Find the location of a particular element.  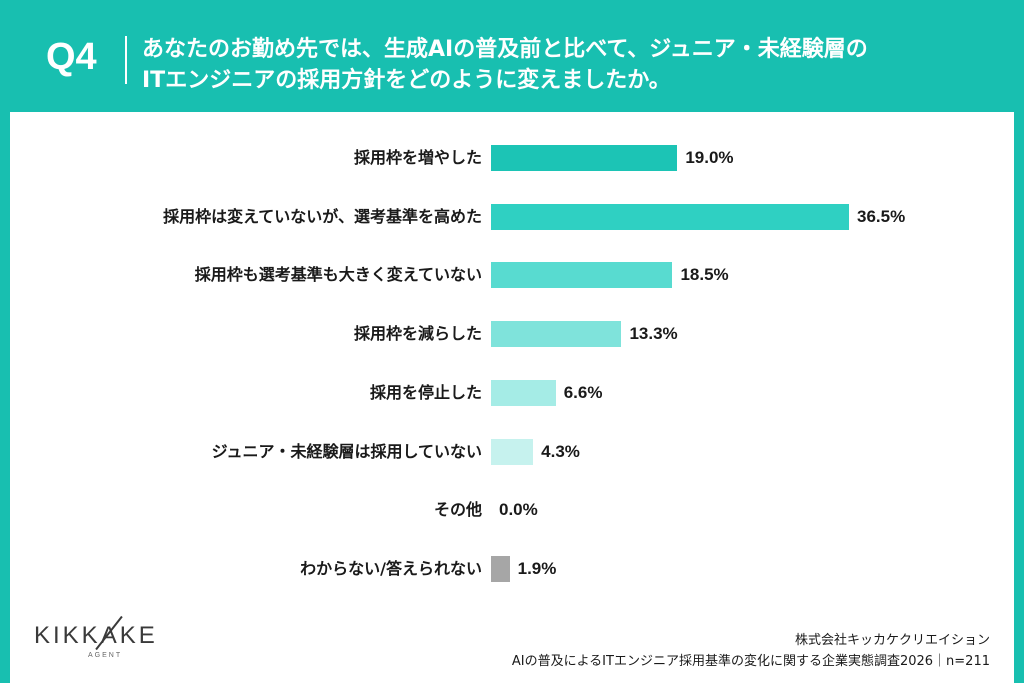

category-label: 採用枠も選考基準も大きく変えていない is located at coordinates (338, 275).